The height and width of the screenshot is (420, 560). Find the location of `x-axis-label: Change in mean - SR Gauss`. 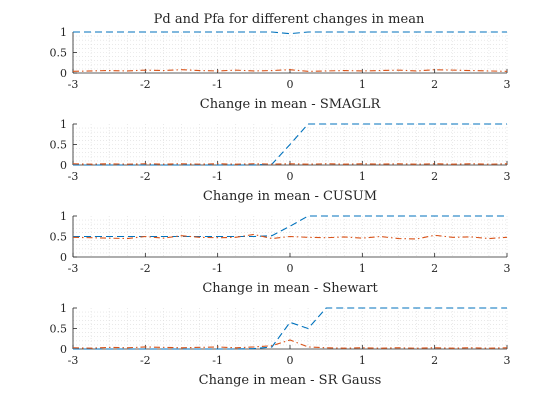

x-axis-label: Change in mean - SR Gauss is located at coordinates (290, 380).